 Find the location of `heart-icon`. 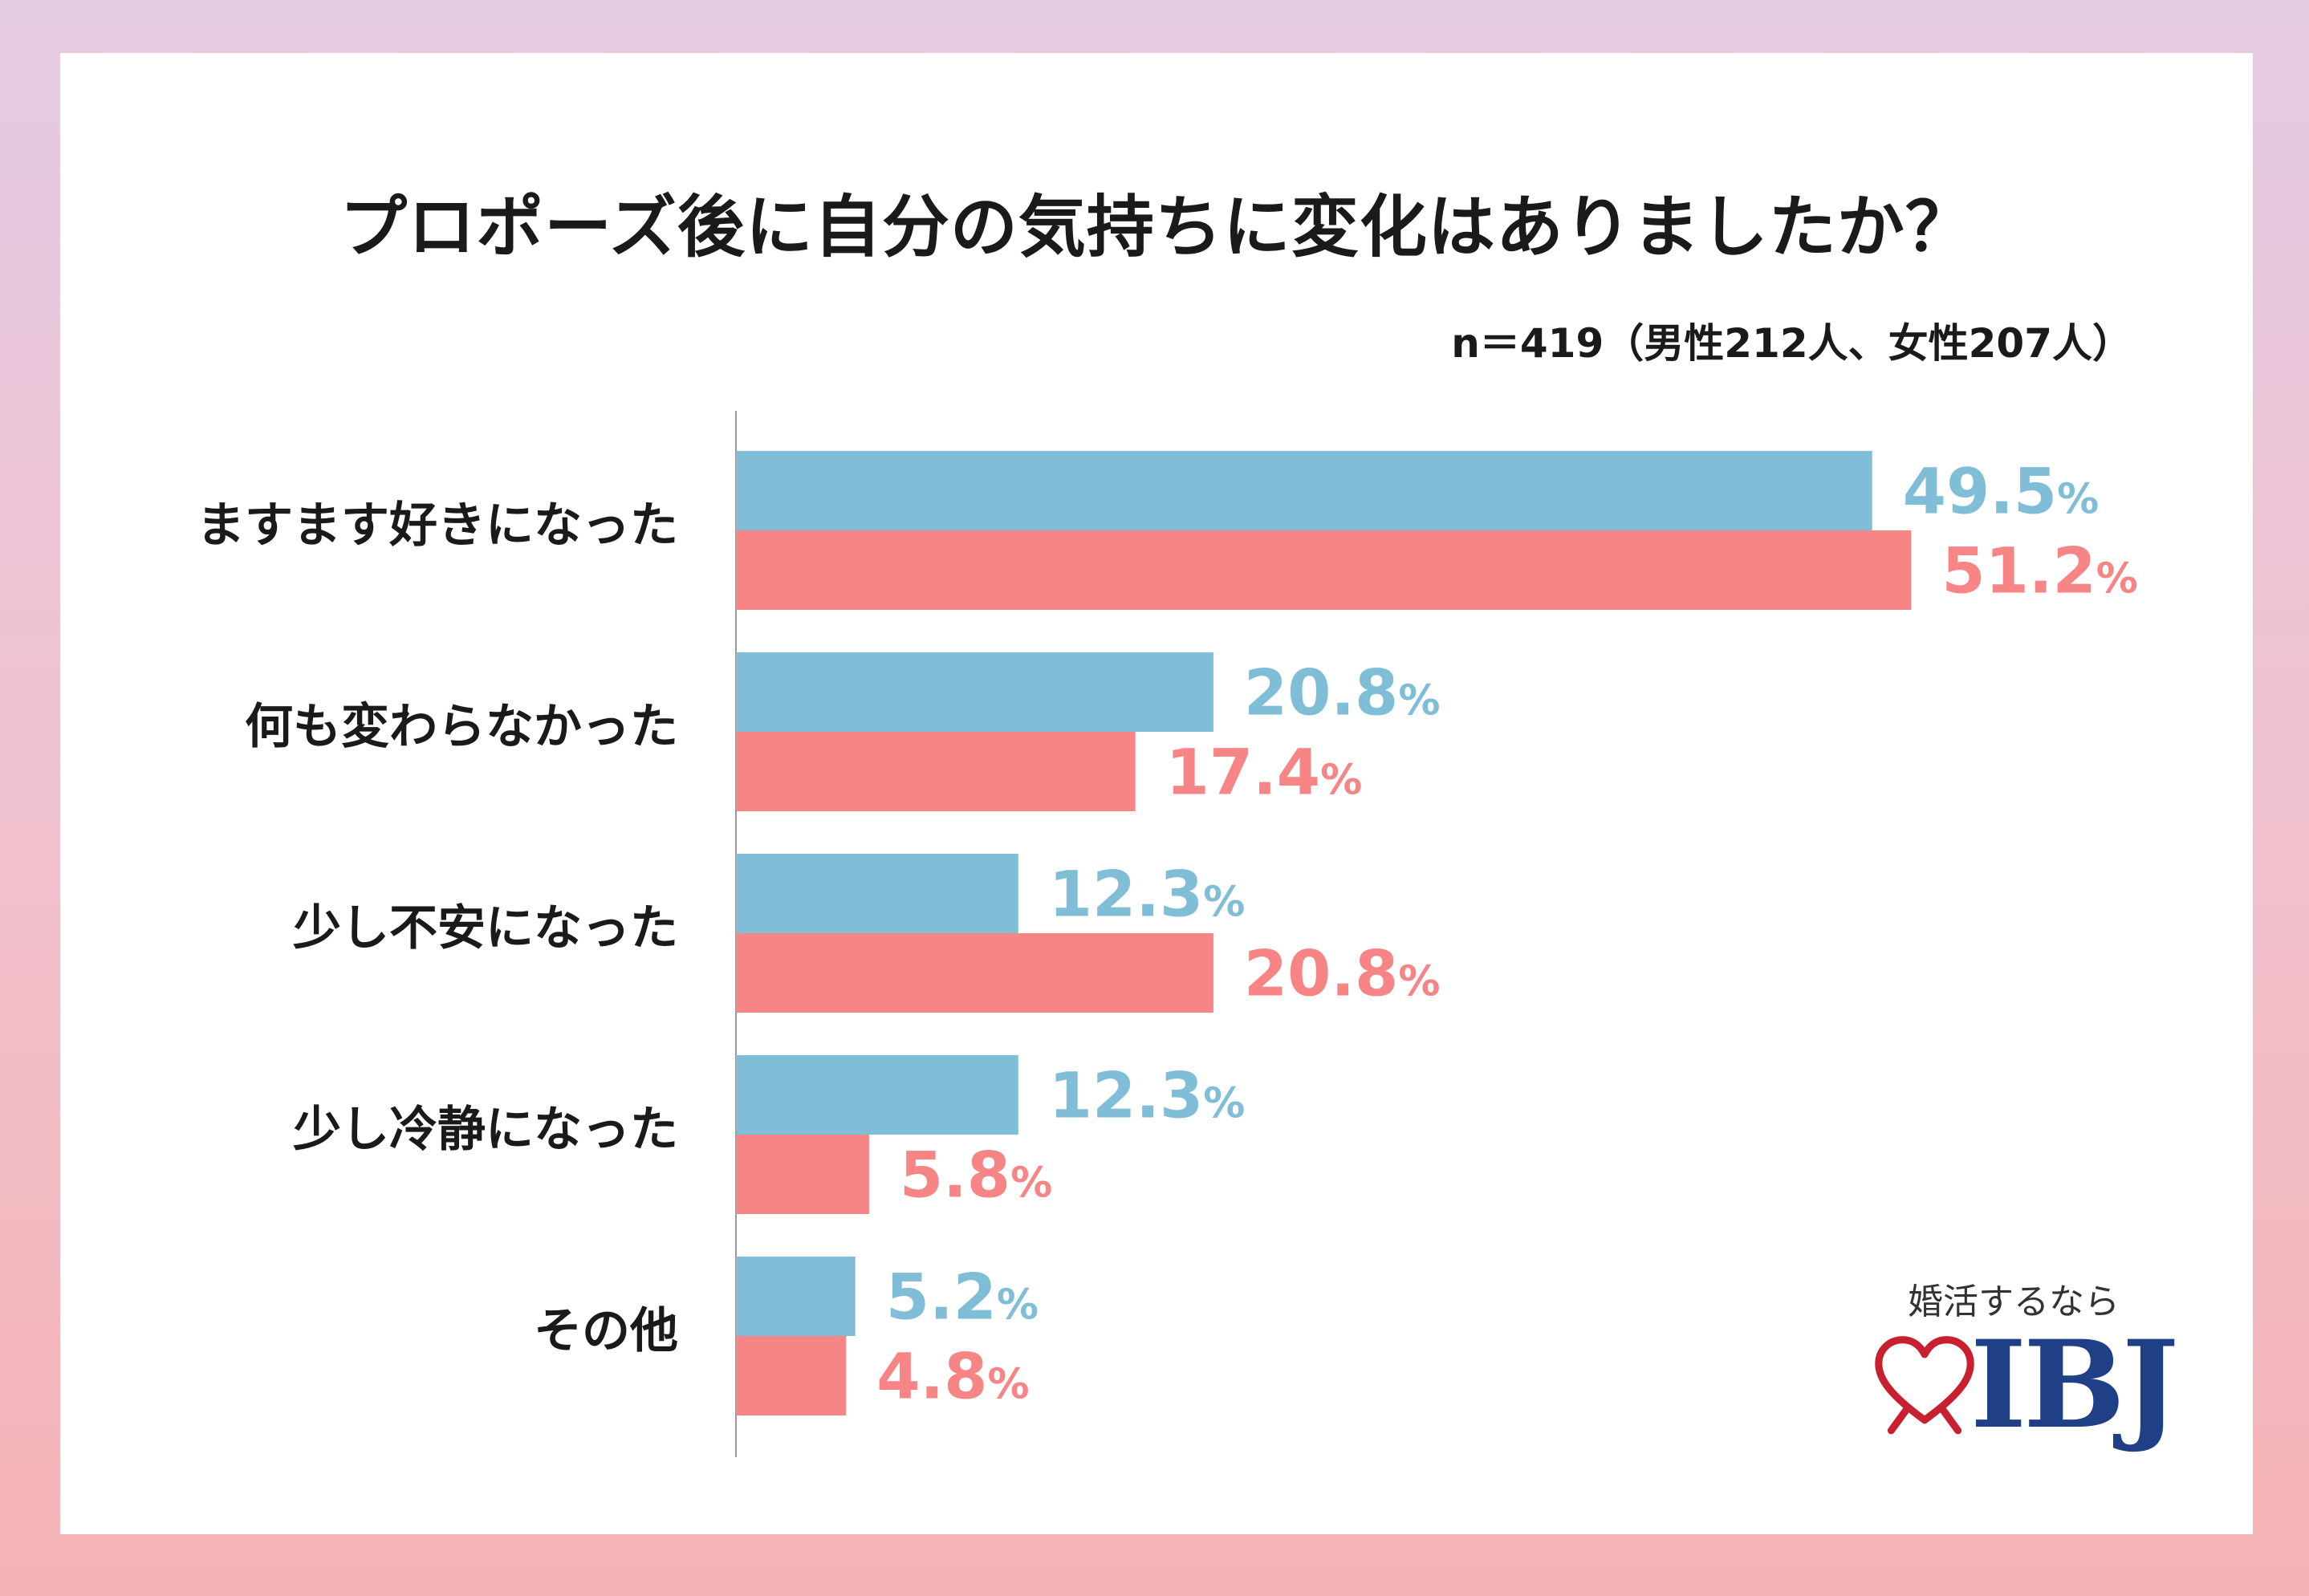

heart-icon is located at coordinates (1925, 1386).